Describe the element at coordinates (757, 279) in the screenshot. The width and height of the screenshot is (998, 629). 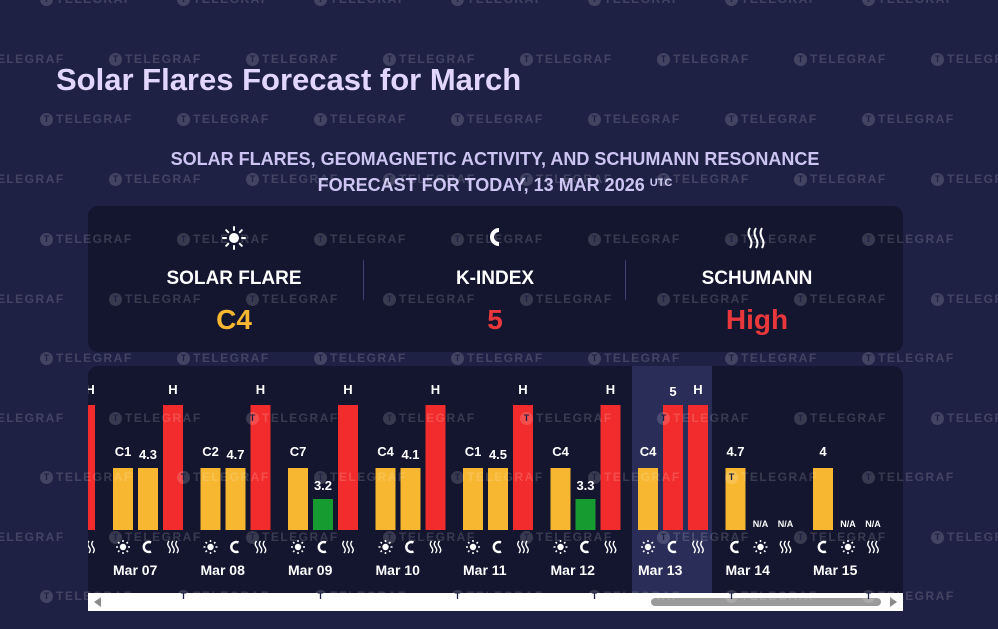
I see `schumann-summary: SCHUMANN High` at that location.